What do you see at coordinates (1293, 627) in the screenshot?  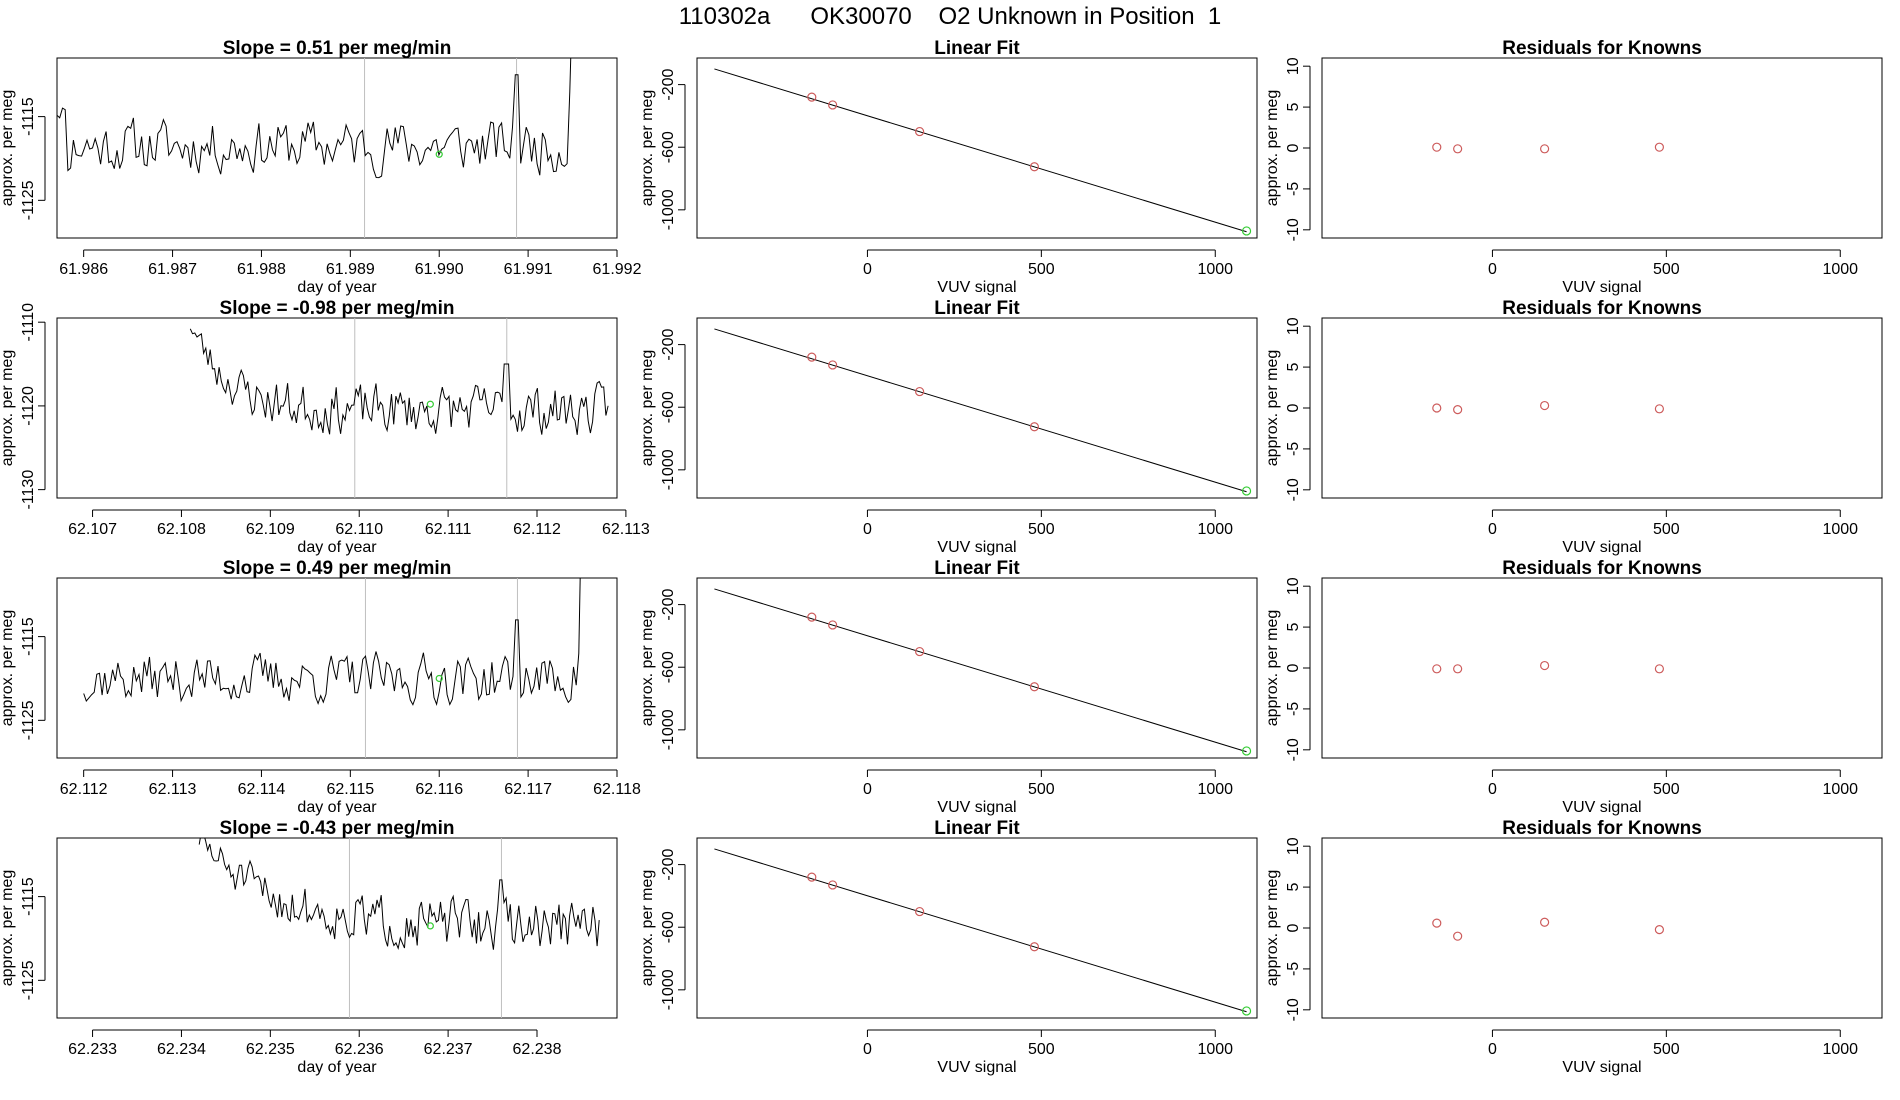 I see `y-tick-label: 5` at bounding box center [1293, 627].